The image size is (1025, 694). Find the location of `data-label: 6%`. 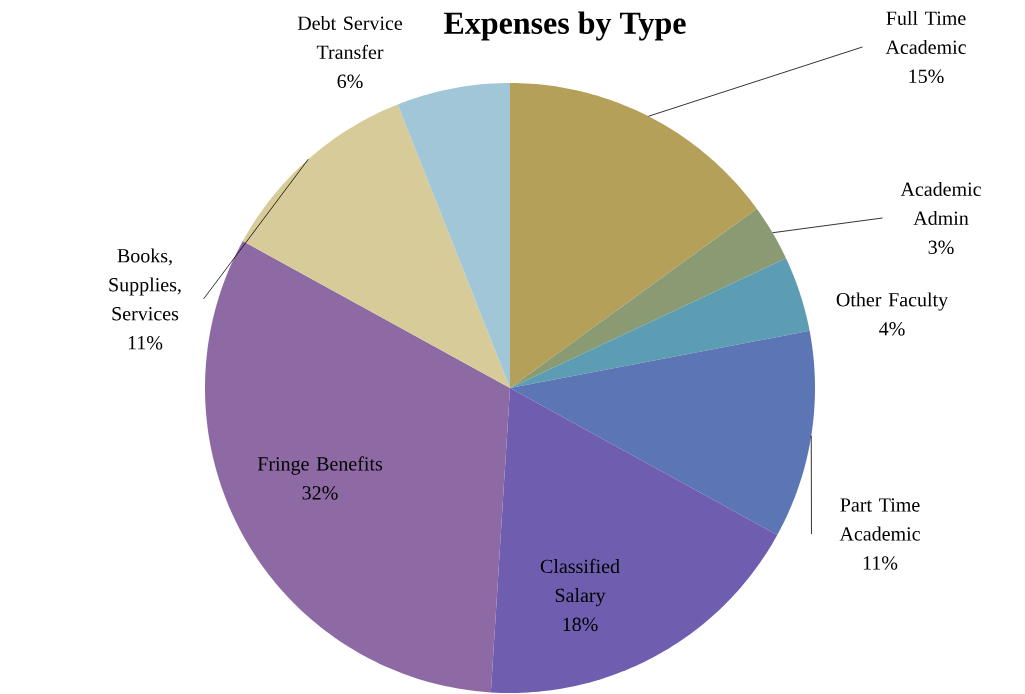

data-label: 6% is located at coordinates (350, 81).